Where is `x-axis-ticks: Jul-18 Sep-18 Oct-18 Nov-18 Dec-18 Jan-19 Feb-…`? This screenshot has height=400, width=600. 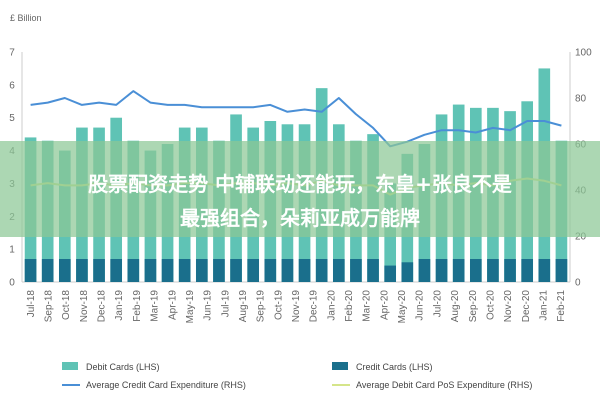
x-axis-ticks: Jul-18 Sep-18 Oct-18 Nov-18 Dec-18 Jan-19 Feb-… is located at coordinates (296, 307).